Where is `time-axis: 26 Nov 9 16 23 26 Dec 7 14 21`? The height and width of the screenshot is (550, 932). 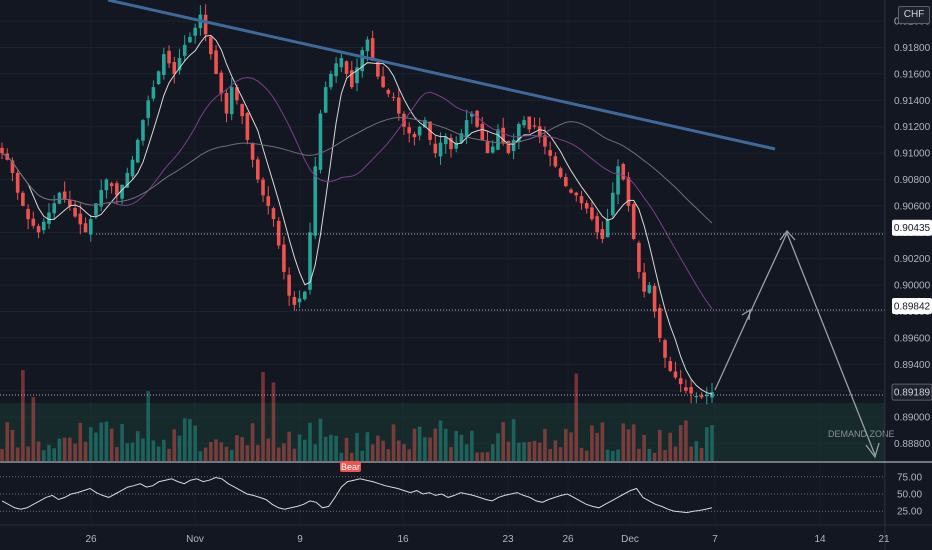
time-axis: 26 Nov 9 16 23 26 Dec 7 14 21 is located at coordinates (487, 539).